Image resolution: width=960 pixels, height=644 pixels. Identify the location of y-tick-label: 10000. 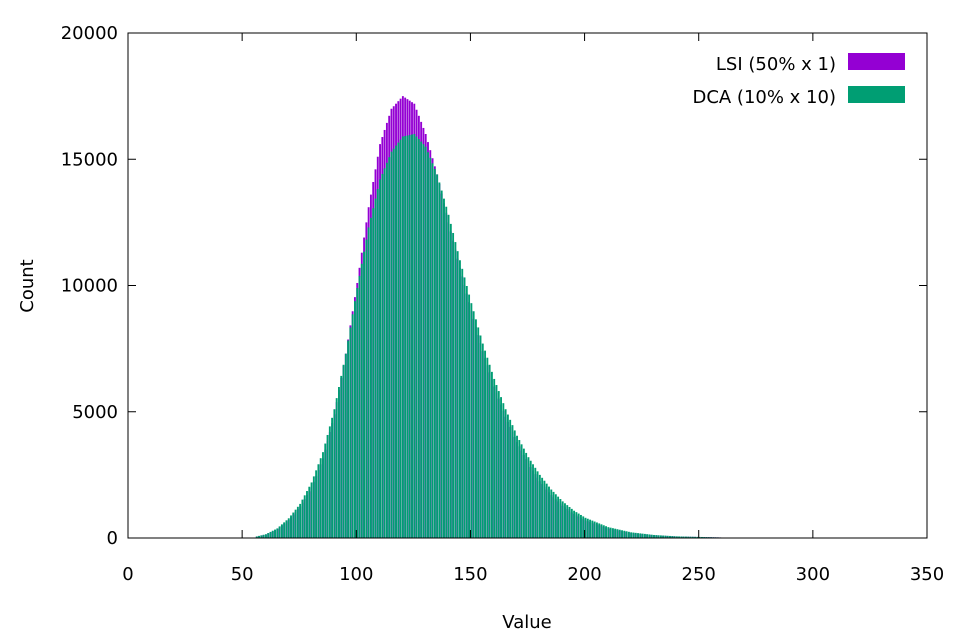
(89, 286).